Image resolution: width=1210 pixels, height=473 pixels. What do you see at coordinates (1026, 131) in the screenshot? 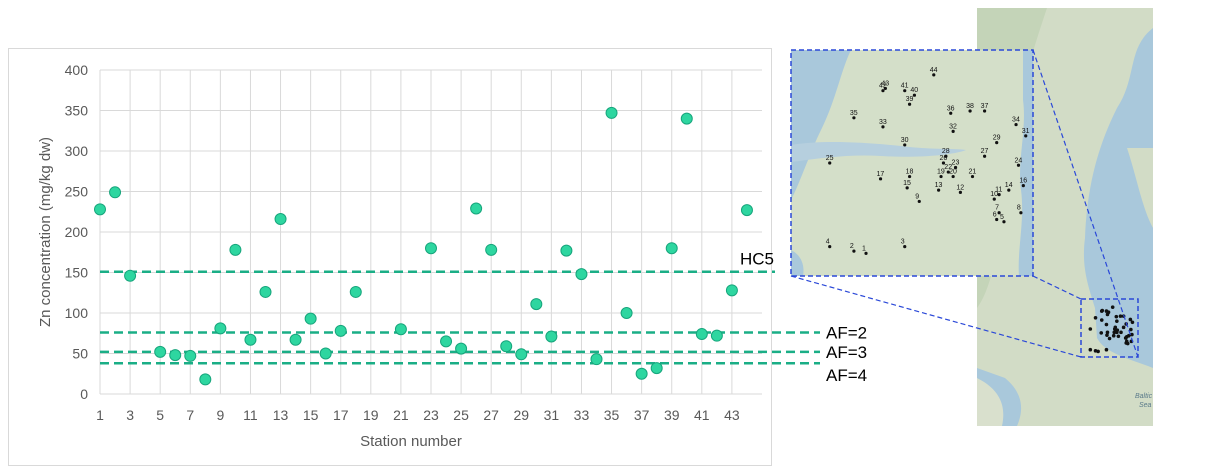
I see `station-label: 31` at bounding box center [1026, 131].